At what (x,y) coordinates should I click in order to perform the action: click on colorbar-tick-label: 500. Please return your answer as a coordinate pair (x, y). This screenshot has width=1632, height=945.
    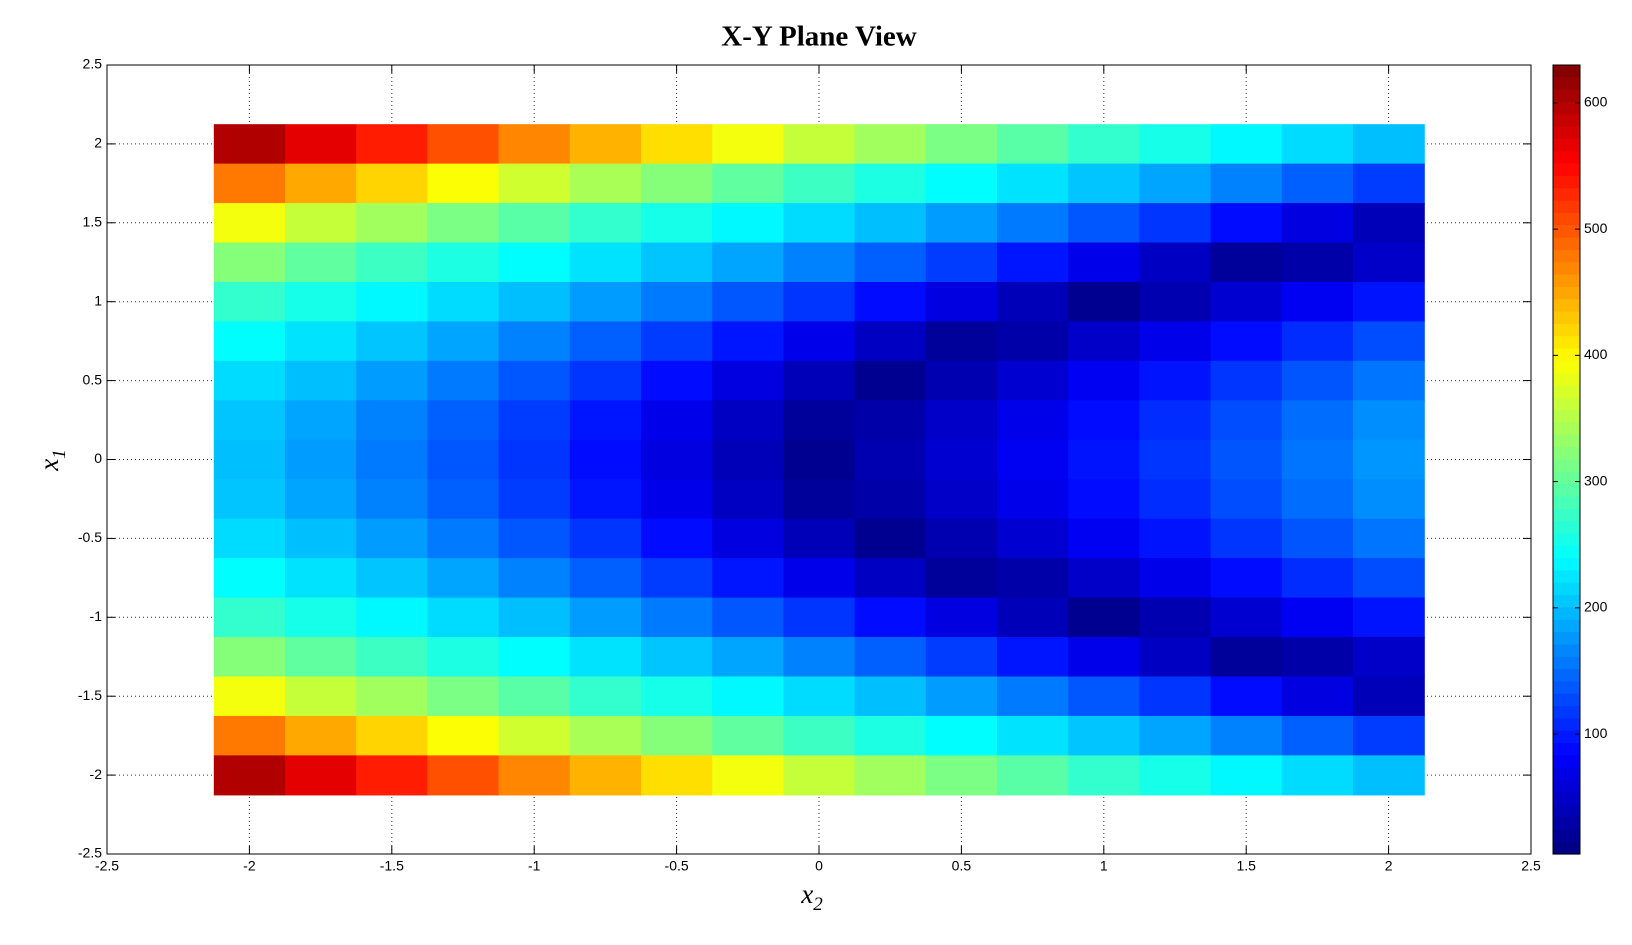
    Looking at the image, I should click on (1596, 228).